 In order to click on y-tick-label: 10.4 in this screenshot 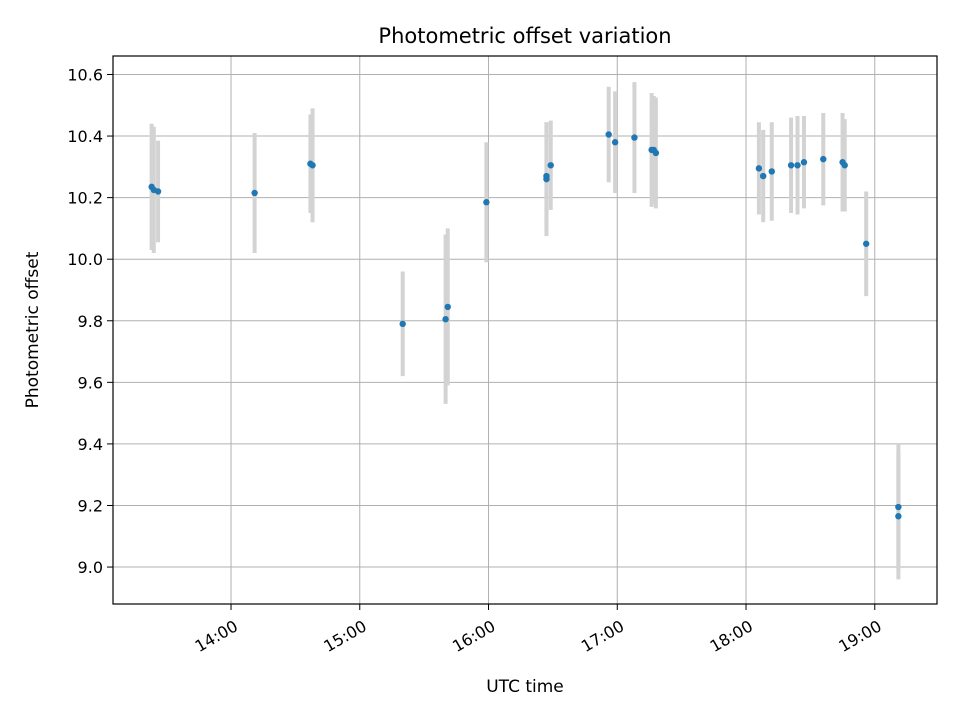, I will do `click(85, 136)`.